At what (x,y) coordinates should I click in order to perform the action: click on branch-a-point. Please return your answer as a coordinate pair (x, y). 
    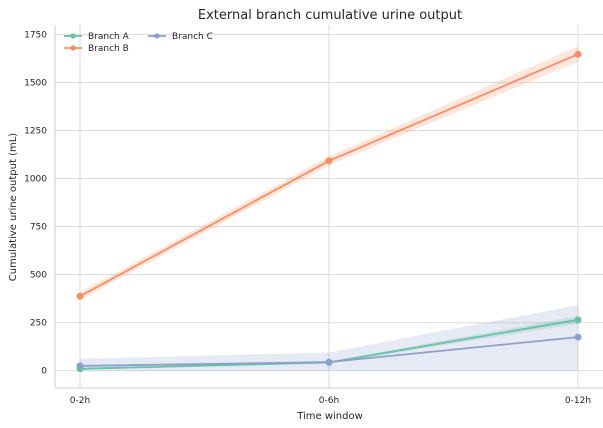
    Looking at the image, I should click on (578, 320).